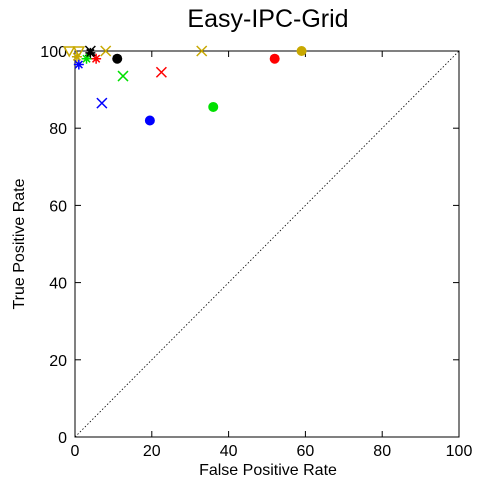 Image resolution: width=478 pixels, height=484 pixels. Describe the element at coordinates (19, 243) in the screenshot. I see `y-axis-label: True Positive Rate` at that location.